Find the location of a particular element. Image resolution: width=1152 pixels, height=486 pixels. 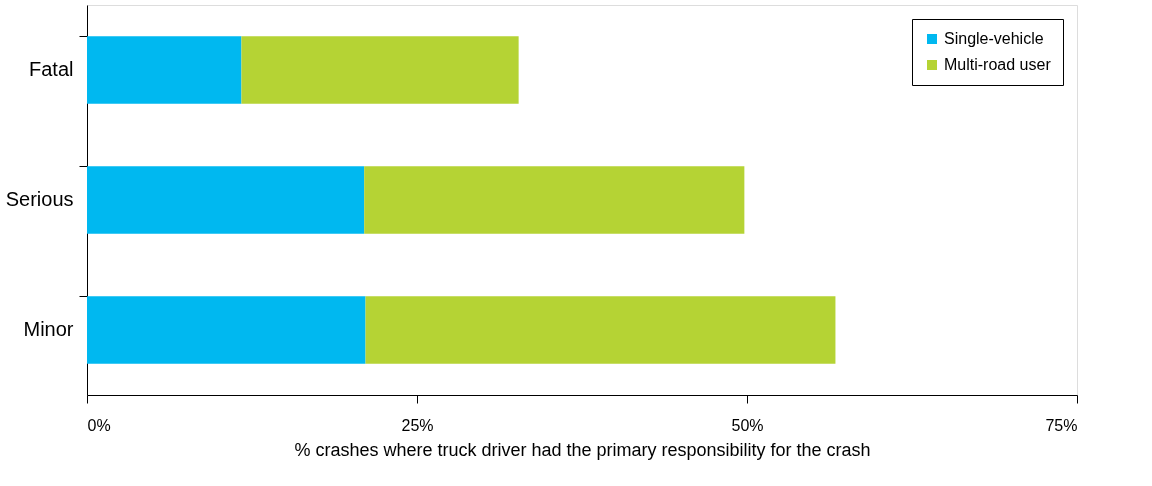

y-tick-label: Serious is located at coordinates (39, 199).